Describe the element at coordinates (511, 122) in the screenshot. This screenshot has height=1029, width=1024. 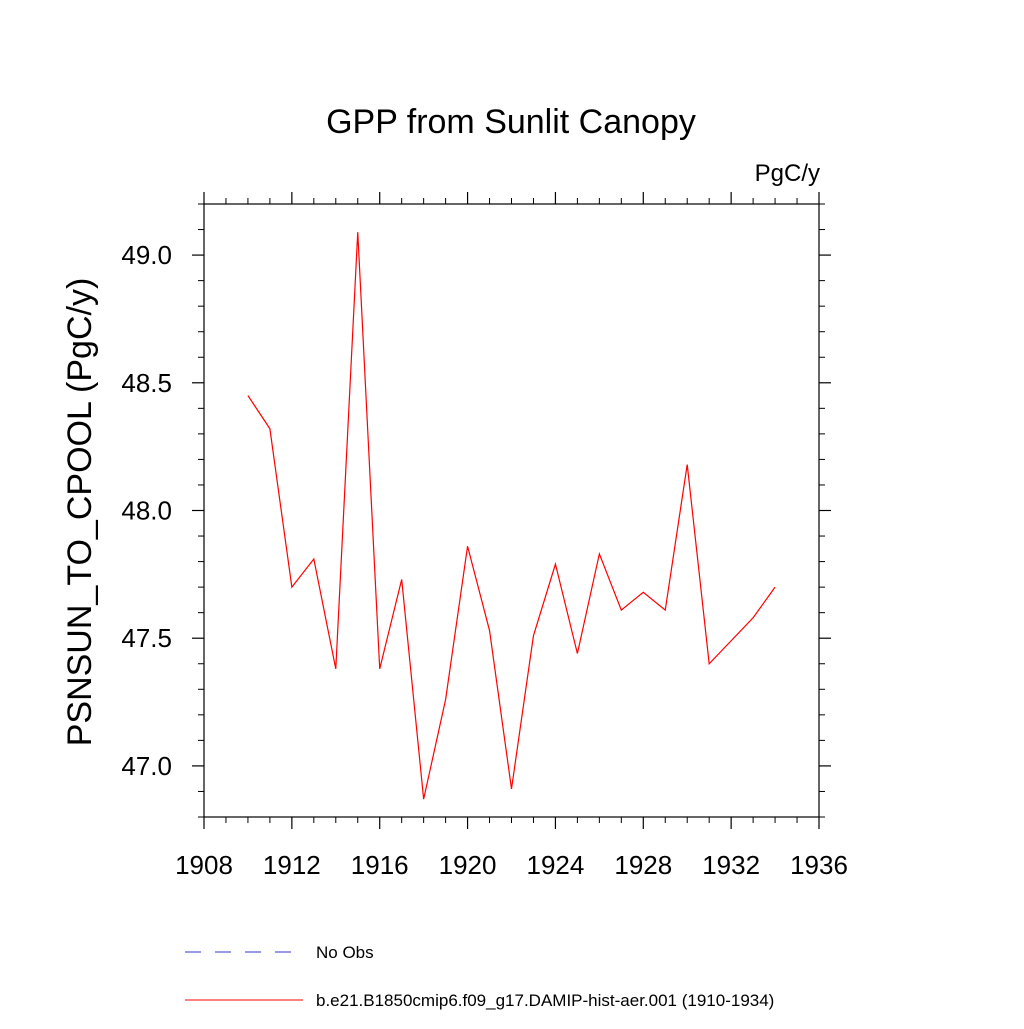
I see `chart-title: GPP from Sunlit Canopy` at that location.